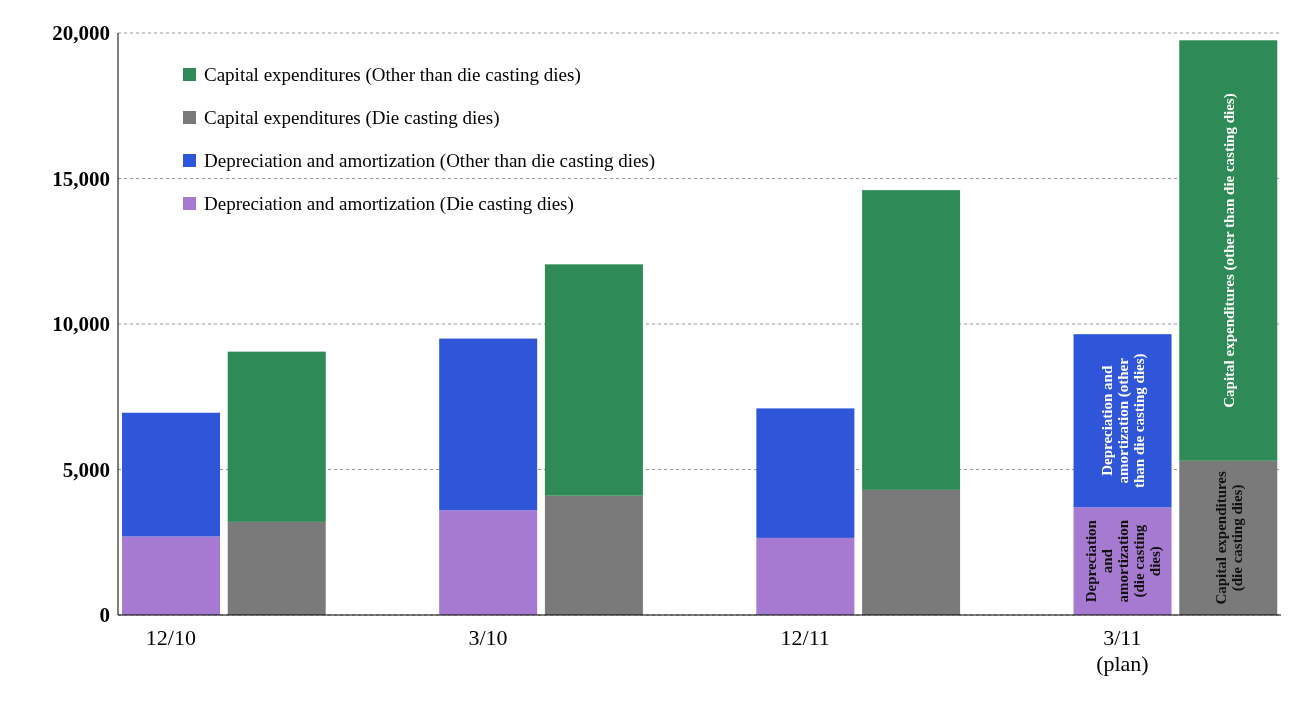 This screenshot has width=1289, height=704. Describe the element at coordinates (81, 178) in the screenshot. I see `y-tick-label: 15,000` at that location.